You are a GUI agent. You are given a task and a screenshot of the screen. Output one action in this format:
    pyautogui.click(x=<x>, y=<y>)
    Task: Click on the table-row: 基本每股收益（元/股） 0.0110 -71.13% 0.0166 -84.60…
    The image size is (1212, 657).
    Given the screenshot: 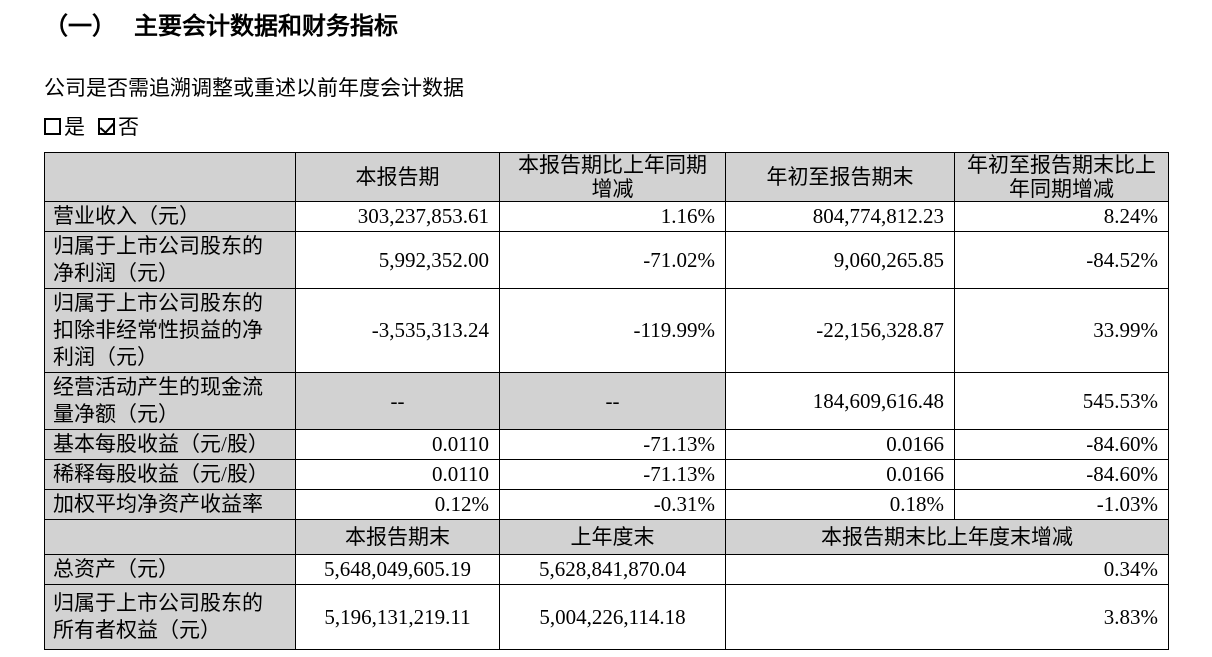 What is the action you would take?
    pyautogui.click(x=606, y=444)
    